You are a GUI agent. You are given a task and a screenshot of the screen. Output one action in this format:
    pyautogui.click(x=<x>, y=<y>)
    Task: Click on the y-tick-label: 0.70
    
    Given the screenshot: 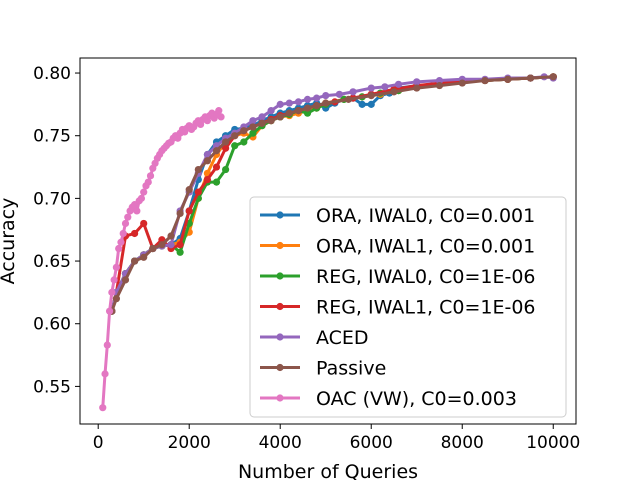 What is the action you would take?
    pyautogui.click(x=52, y=199)
    